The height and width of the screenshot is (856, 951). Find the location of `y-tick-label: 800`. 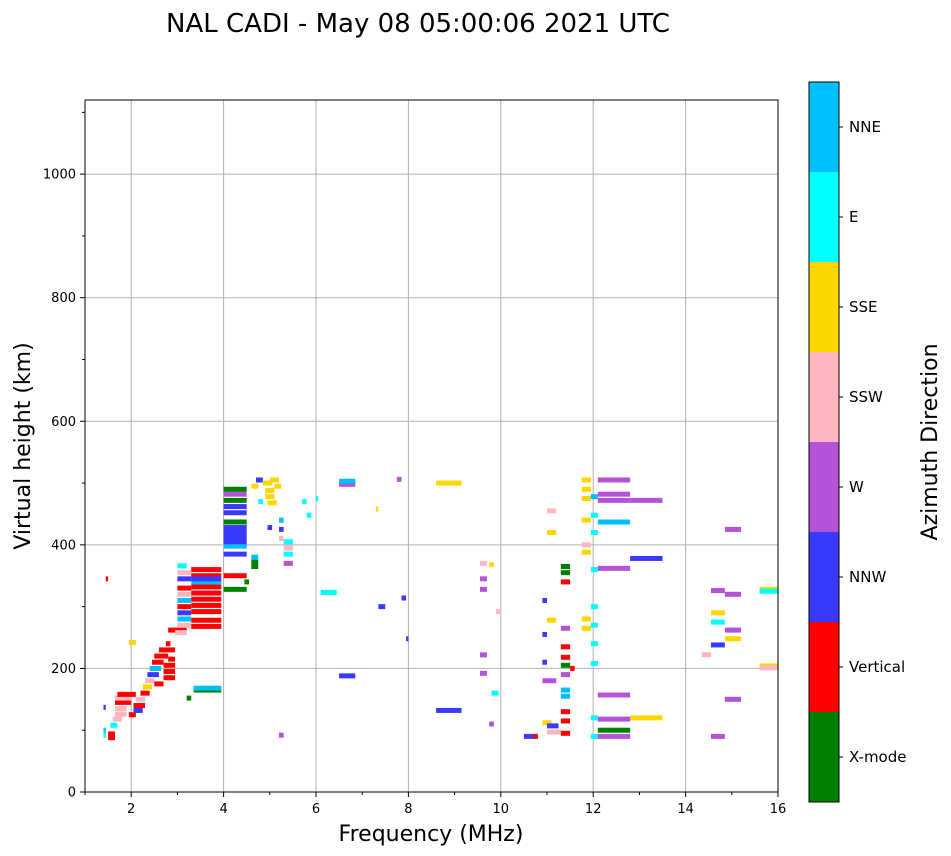

y-tick-label: 800 is located at coordinates (63, 298).